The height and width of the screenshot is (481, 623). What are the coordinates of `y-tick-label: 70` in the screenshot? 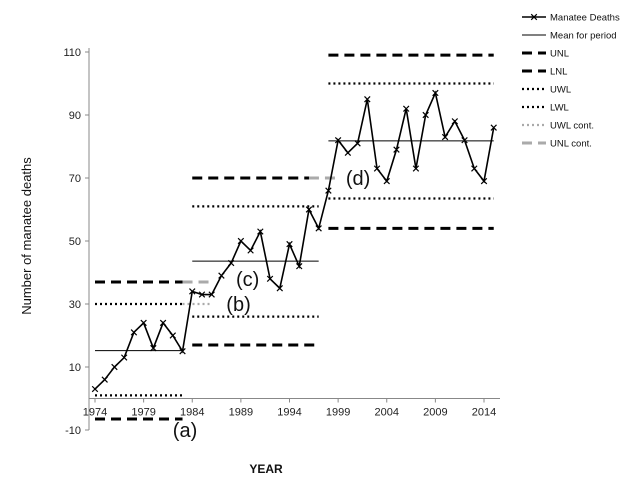 It's located at (75, 179).